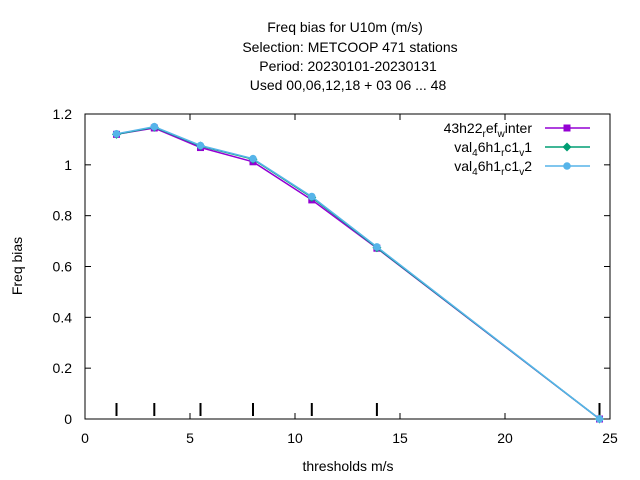 This screenshot has height=480, width=640. I want to click on x-tick-label: 20, so click(505, 438).